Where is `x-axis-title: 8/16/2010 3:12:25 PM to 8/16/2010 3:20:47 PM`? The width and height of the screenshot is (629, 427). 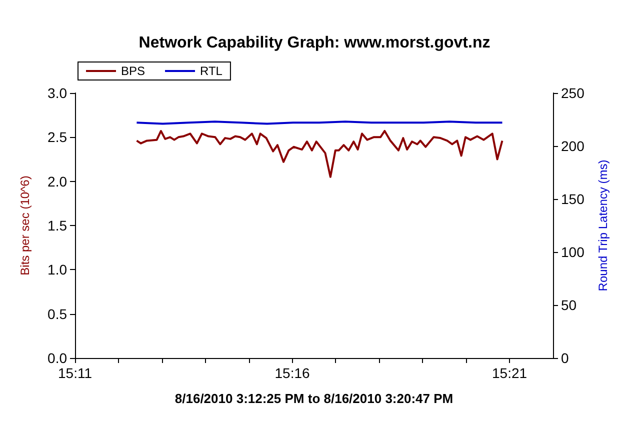 x-axis-title: 8/16/2010 3:12:25 PM to 8/16/2010 3:20:47 PM is located at coordinates (314, 398).